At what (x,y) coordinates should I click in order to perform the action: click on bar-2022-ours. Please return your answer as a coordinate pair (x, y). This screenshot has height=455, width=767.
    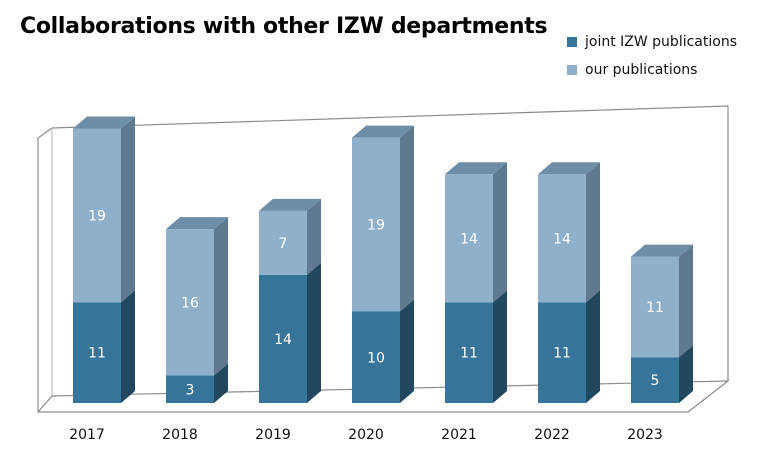
    Looking at the image, I should click on (562, 238).